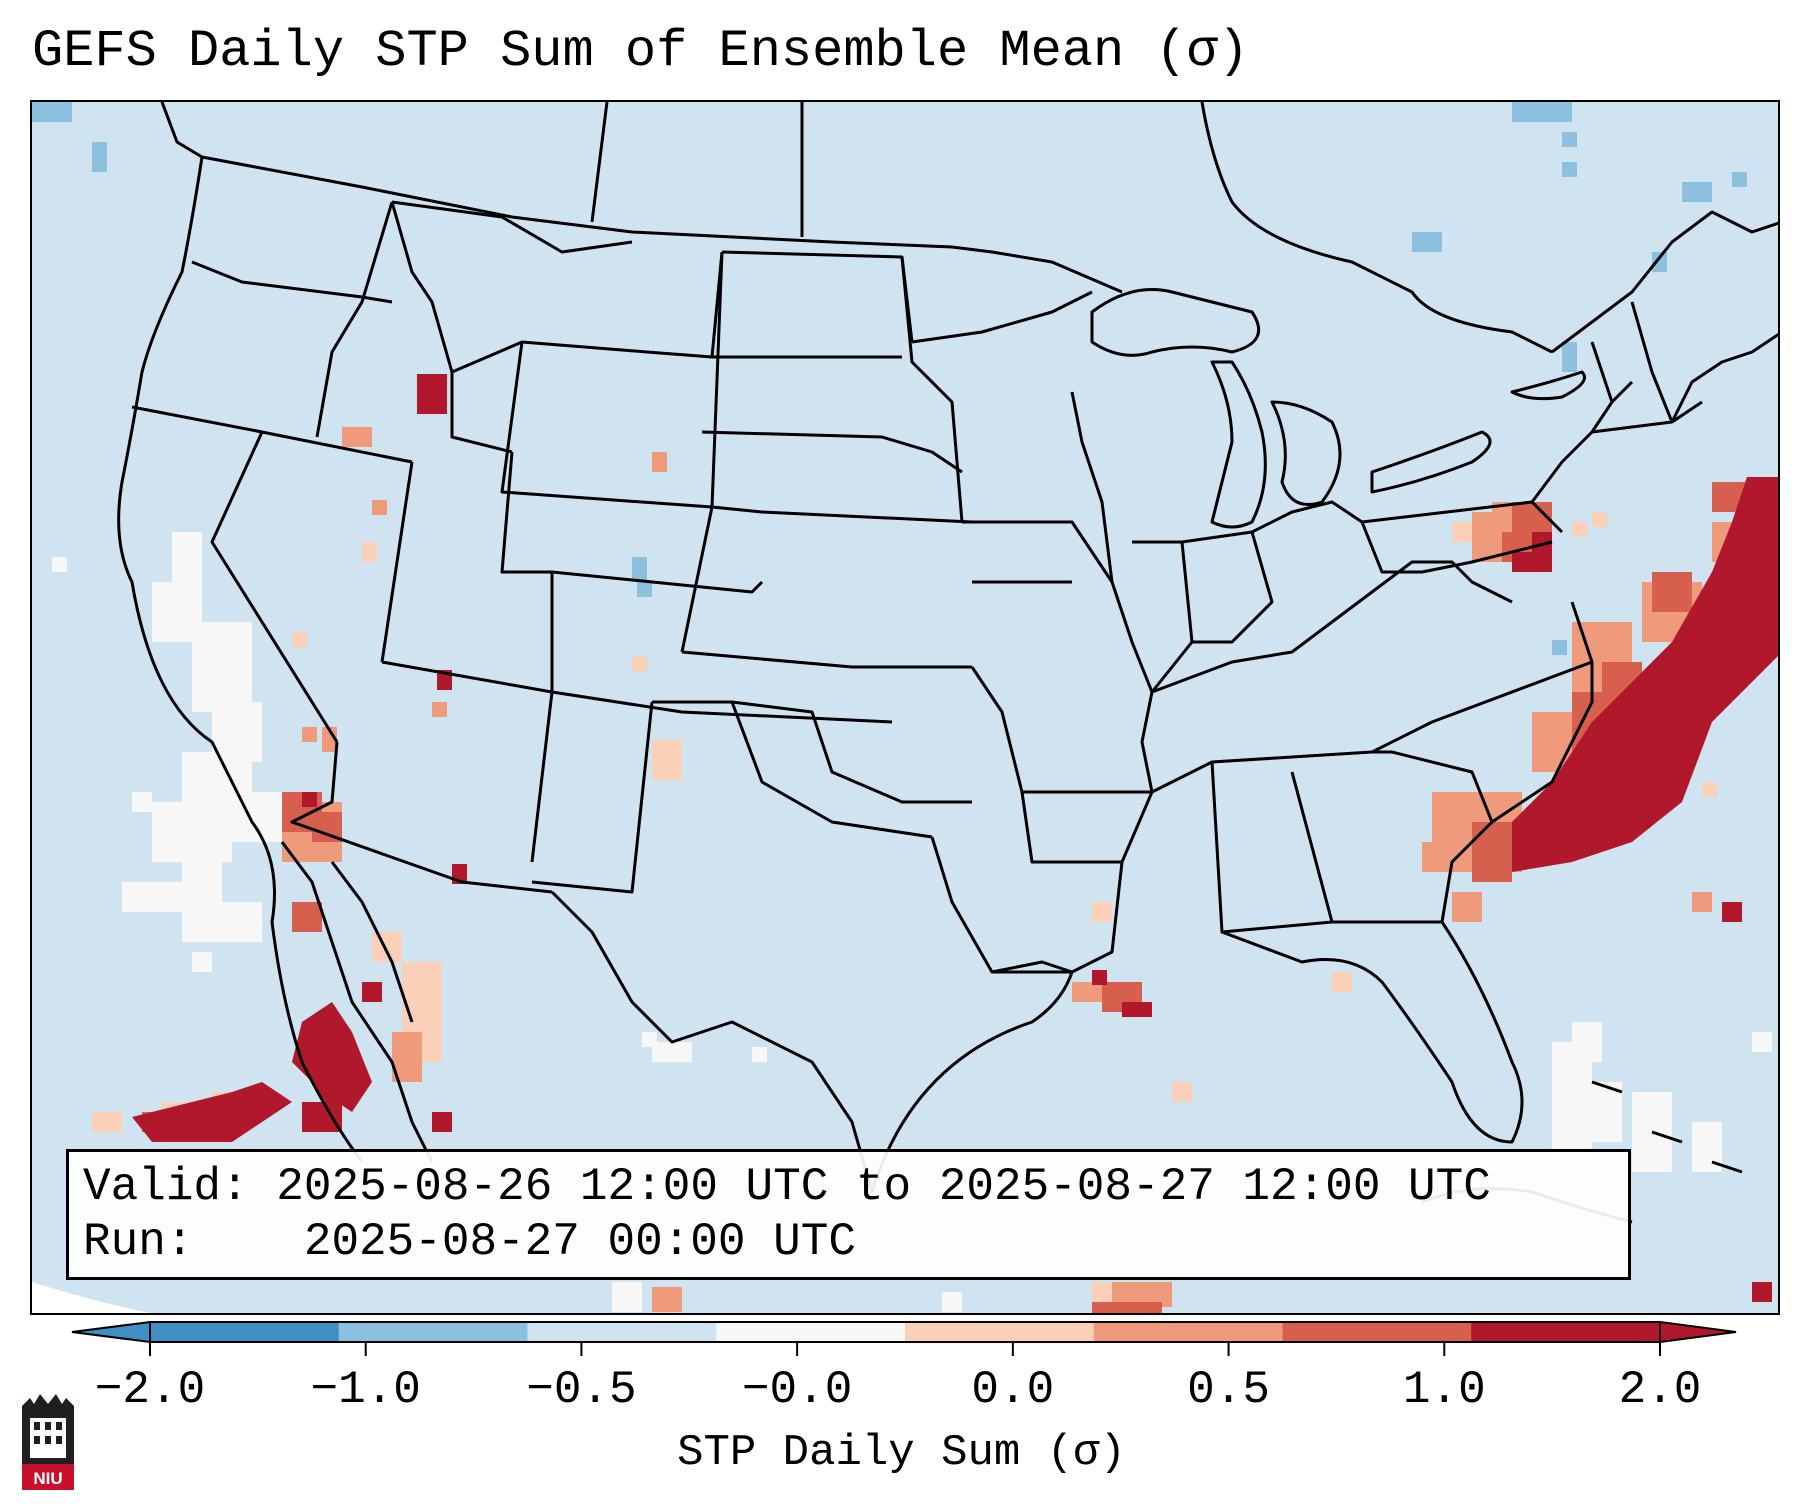 The width and height of the screenshot is (1803, 1506). What do you see at coordinates (579, 1242) in the screenshot?
I see `run-value: 2025-08-27 00:00 UTC` at bounding box center [579, 1242].